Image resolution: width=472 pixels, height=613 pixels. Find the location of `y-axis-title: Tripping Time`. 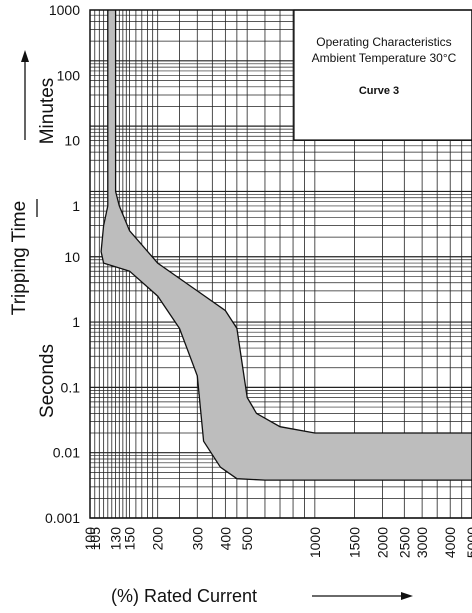

y-axis-title: Tripping Time is located at coordinates (19, 258).